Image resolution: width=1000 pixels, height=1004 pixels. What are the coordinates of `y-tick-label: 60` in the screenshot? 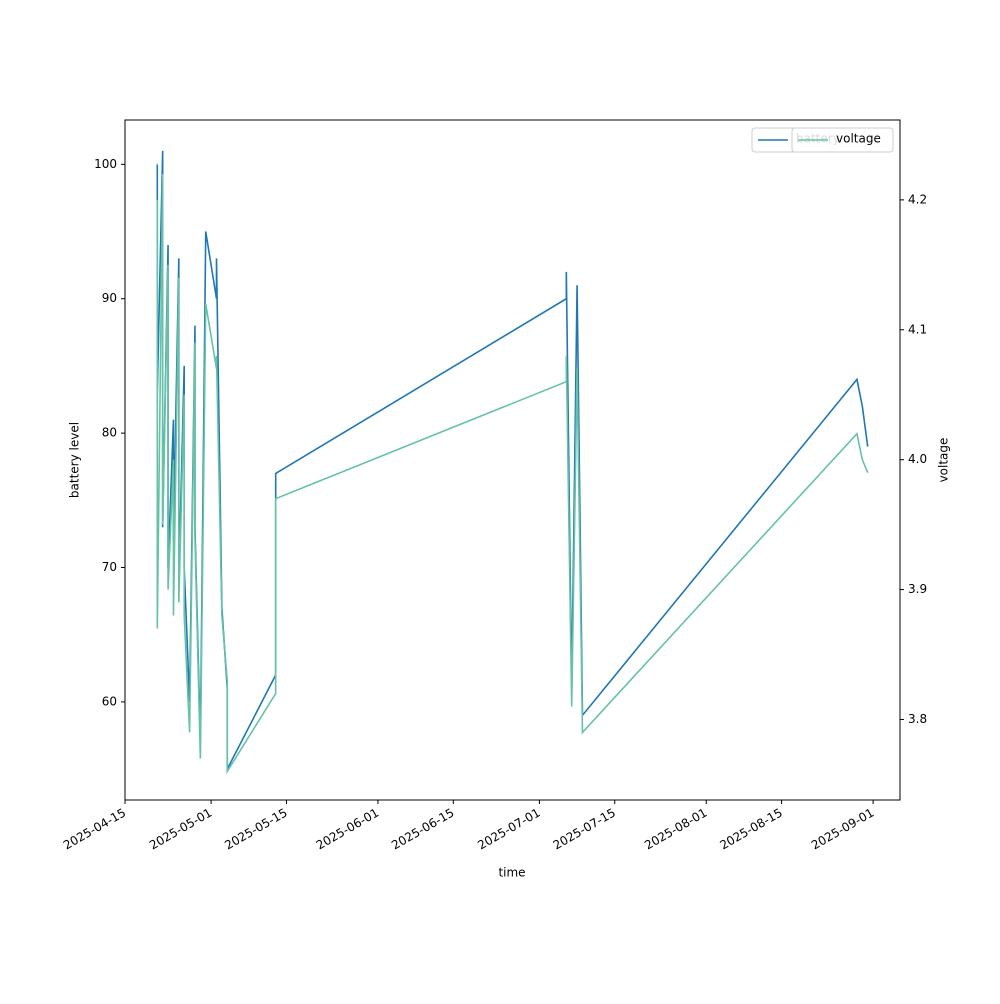 It's located at (109, 701).